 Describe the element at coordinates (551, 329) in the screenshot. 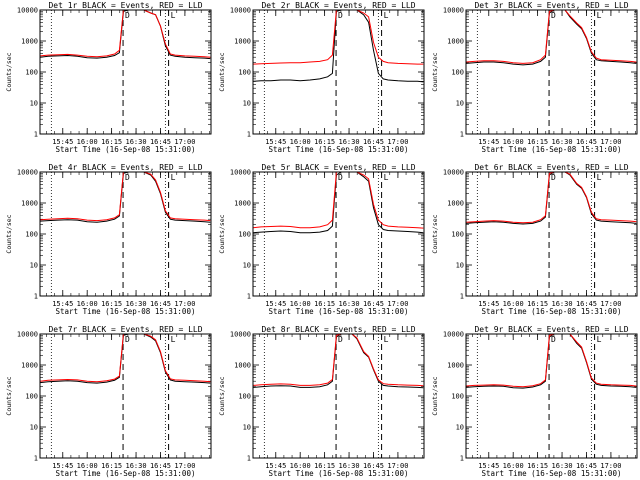

I see `chart-title: Det 9r BLACK = Events, RED = LLD` at that location.